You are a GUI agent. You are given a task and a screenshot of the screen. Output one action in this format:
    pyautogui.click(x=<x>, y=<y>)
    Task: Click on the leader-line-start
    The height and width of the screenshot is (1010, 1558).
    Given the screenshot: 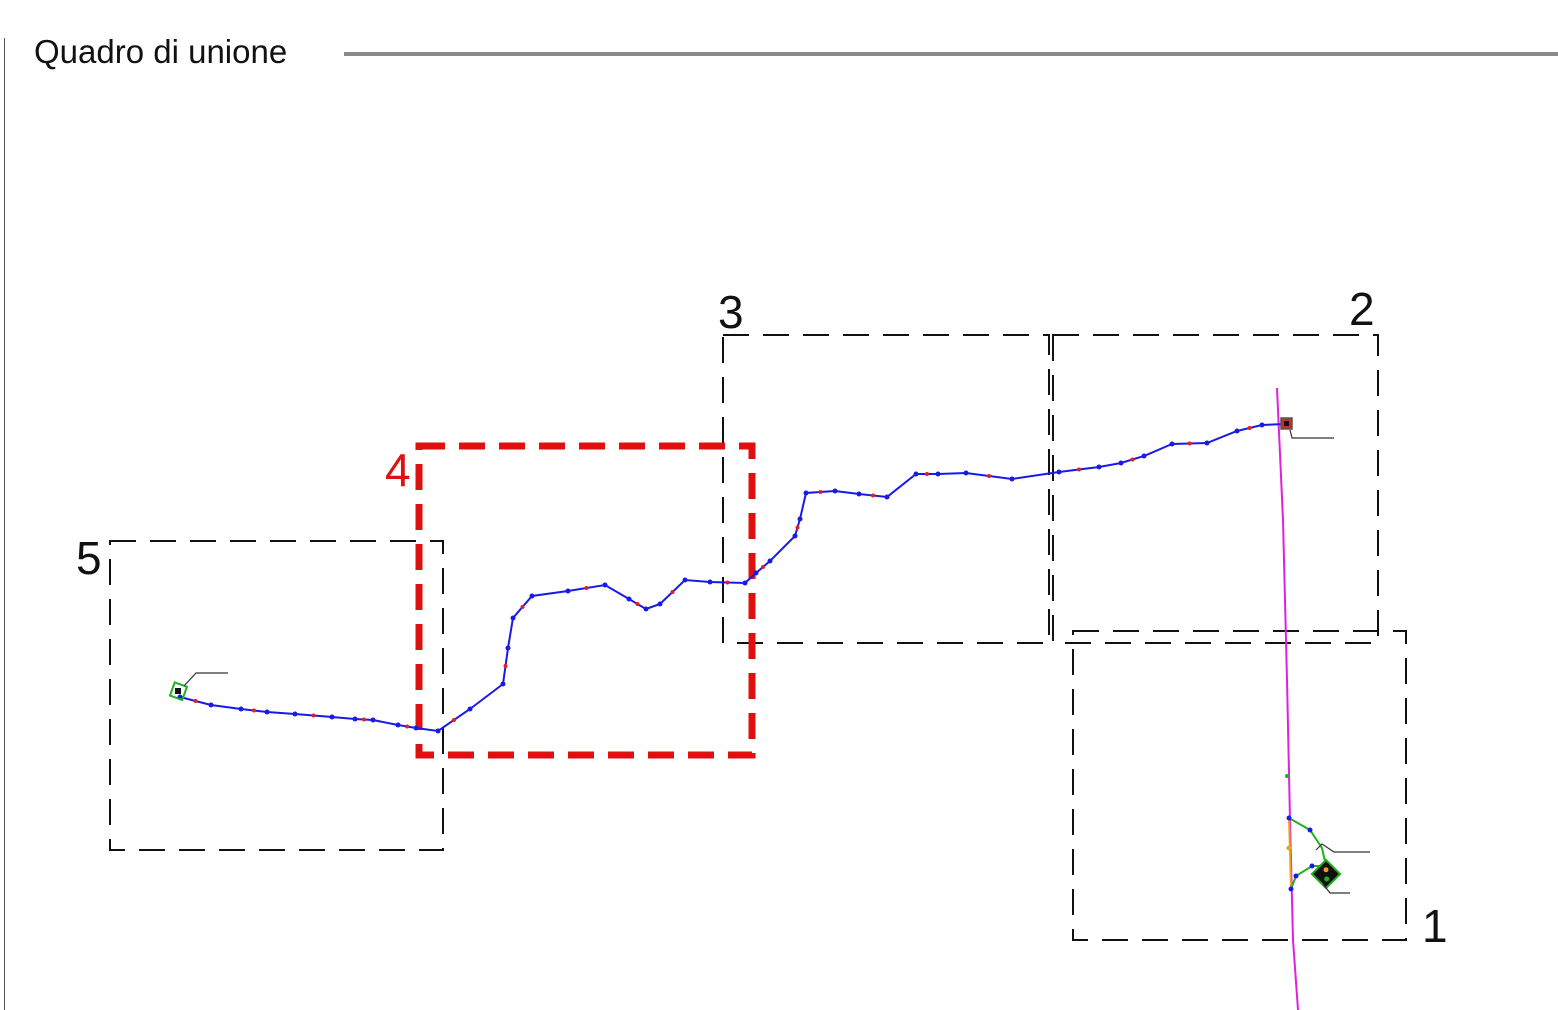 What is the action you would take?
    pyautogui.click(x=205, y=679)
    